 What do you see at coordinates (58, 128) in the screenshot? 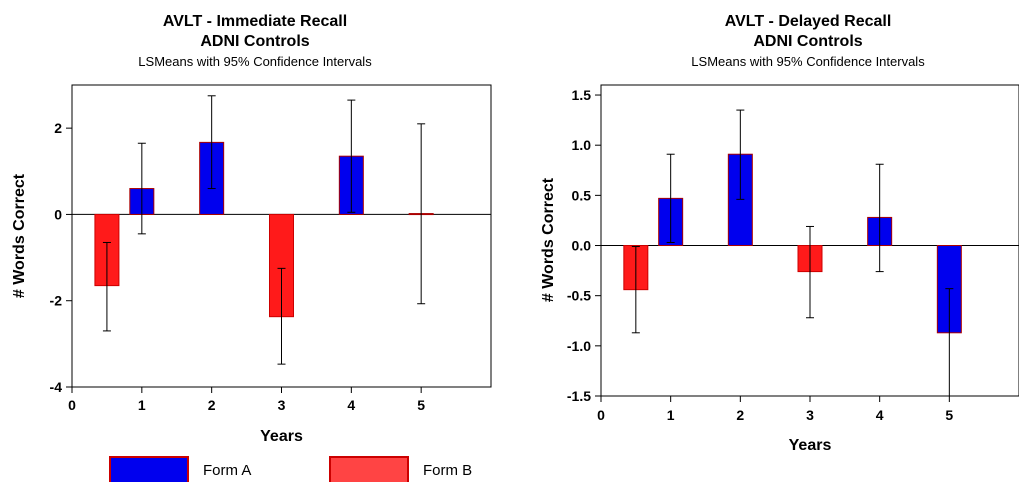
I see `y-tick-label: 2` at bounding box center [58, 128].